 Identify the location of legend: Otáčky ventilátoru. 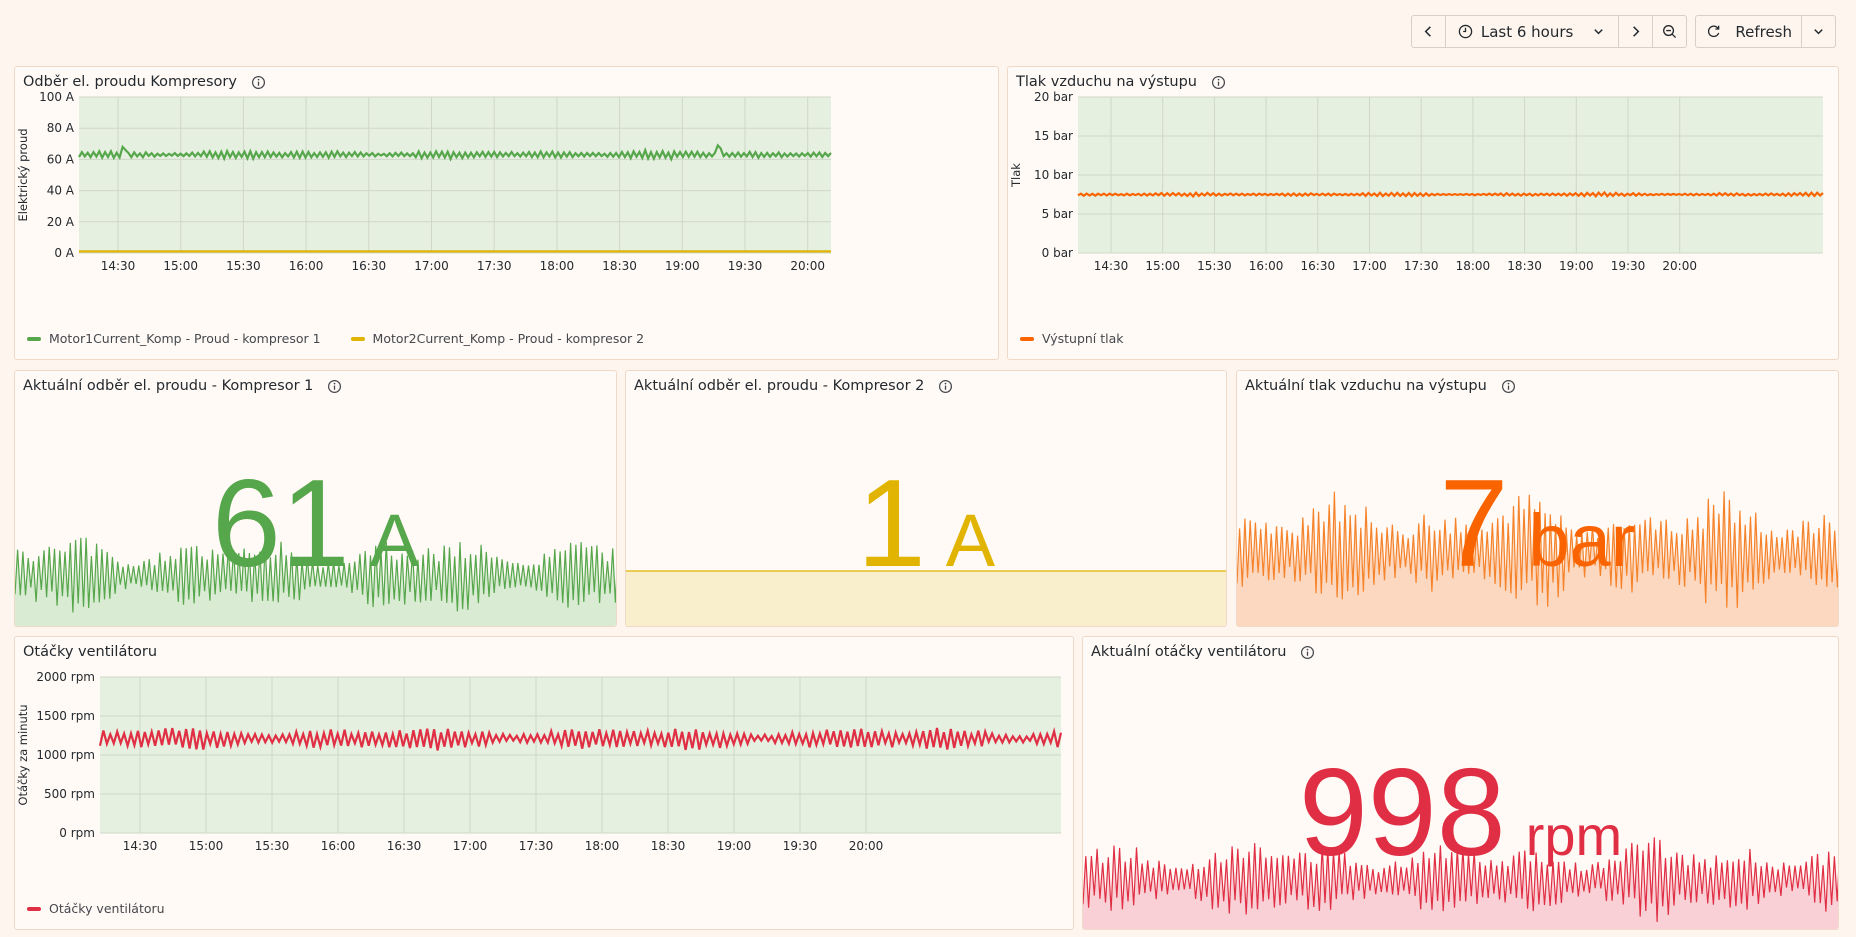
(96, 908).